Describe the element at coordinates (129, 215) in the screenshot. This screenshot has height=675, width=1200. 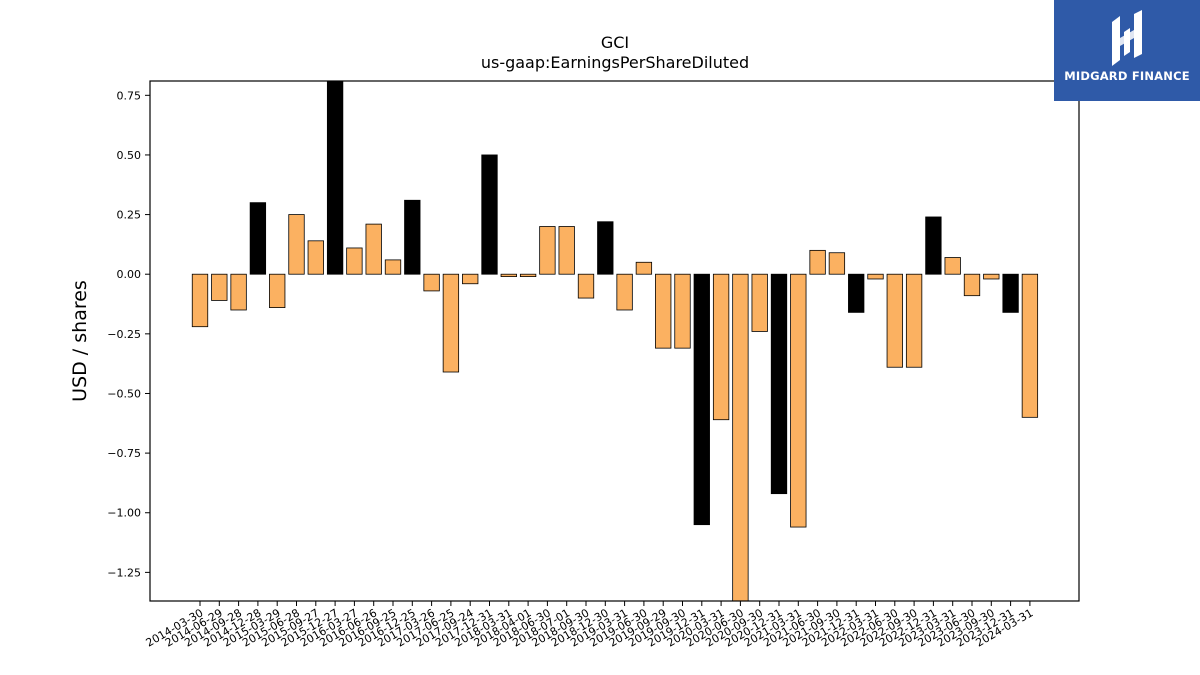
I see `y-tick-label: 0.25` at that location.